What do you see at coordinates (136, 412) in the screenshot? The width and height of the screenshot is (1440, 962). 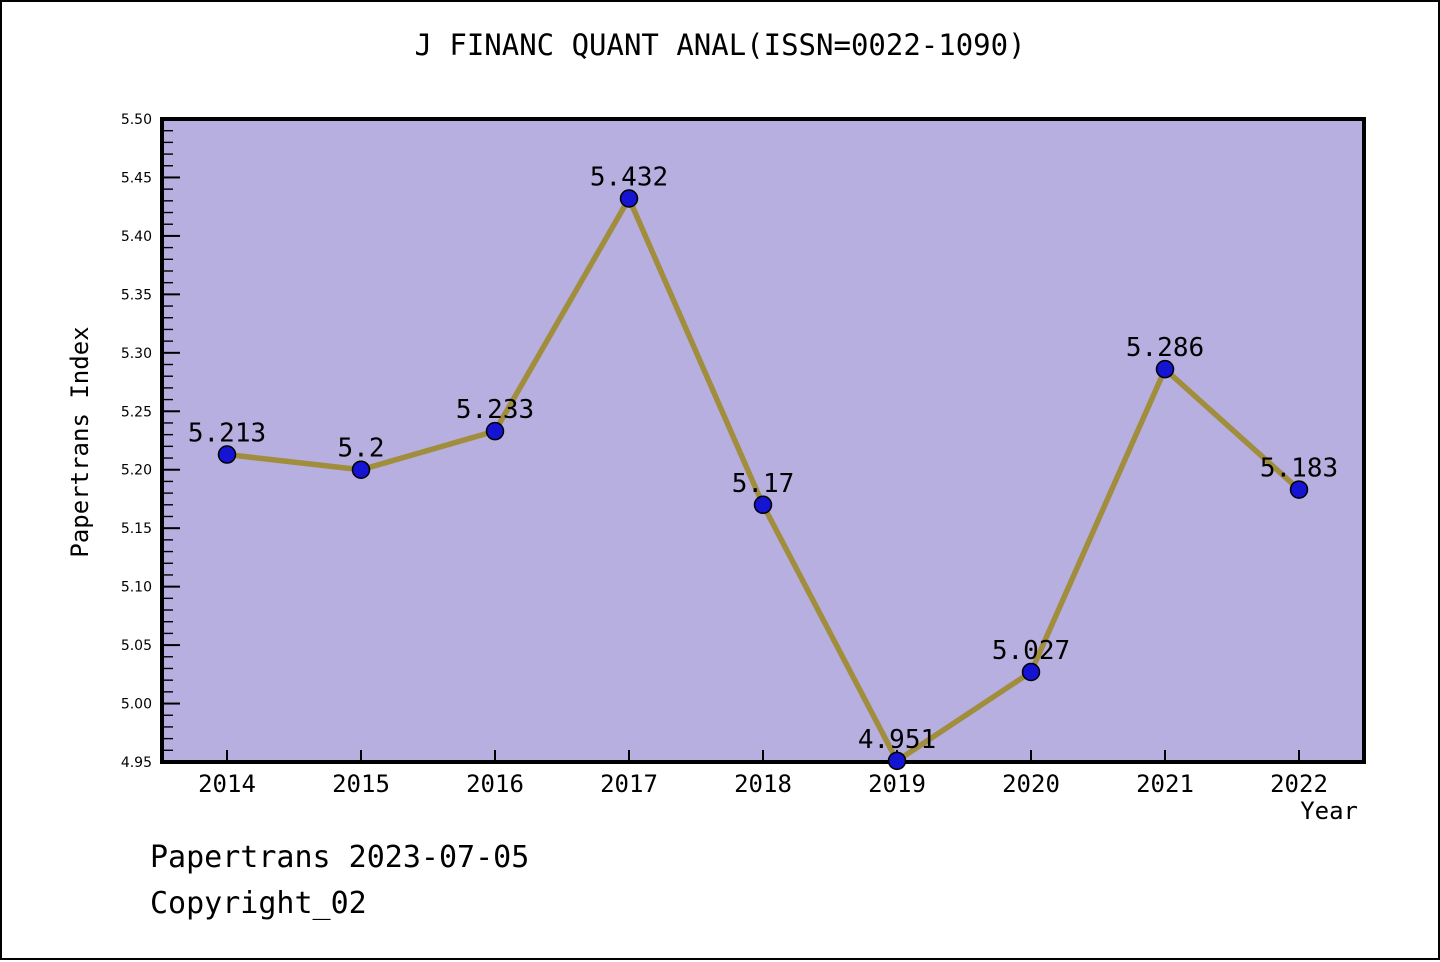 I see `y-tick-label: 5.25` at bounding box center [136, 412].